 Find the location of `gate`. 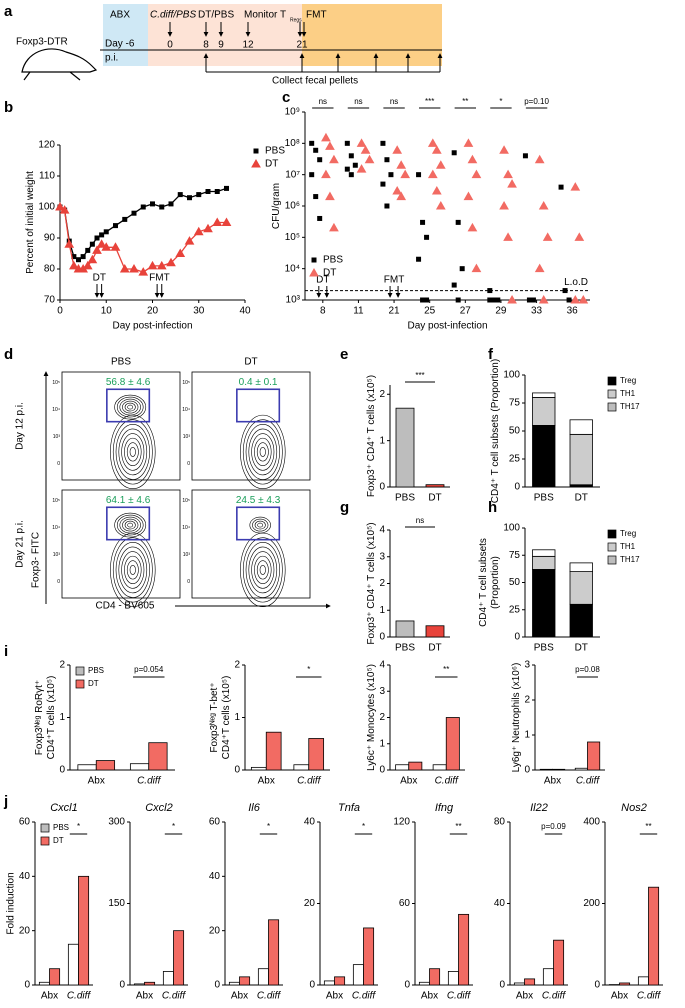

gate is located at coordinates (258, 523).